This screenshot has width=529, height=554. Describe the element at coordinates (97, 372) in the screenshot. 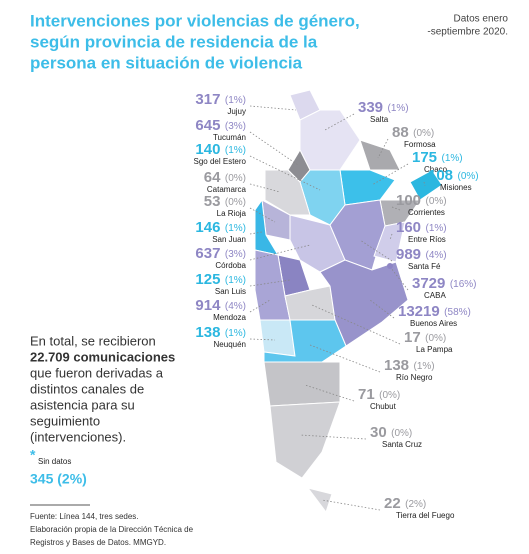

I see `summary-line: que fueron derivadas a` at that location.